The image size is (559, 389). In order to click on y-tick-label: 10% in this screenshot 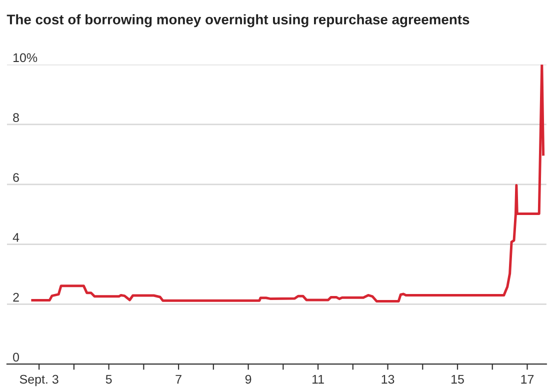, I will do `click(25, 57)`.